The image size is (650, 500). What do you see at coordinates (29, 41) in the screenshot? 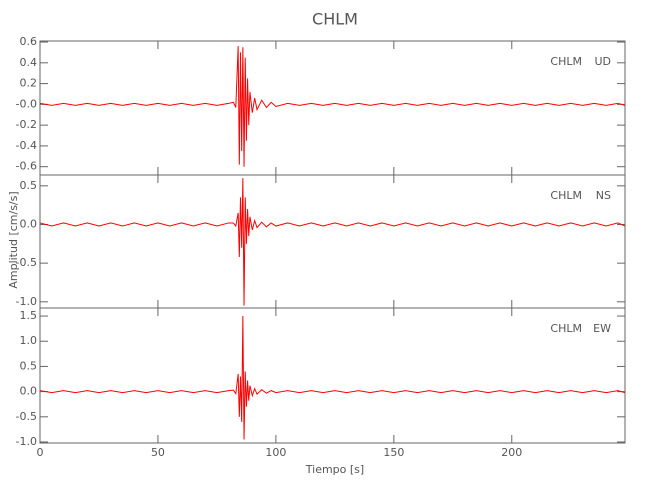
I see `y-tick-label: 0.6` at bounding box center [29, 41].